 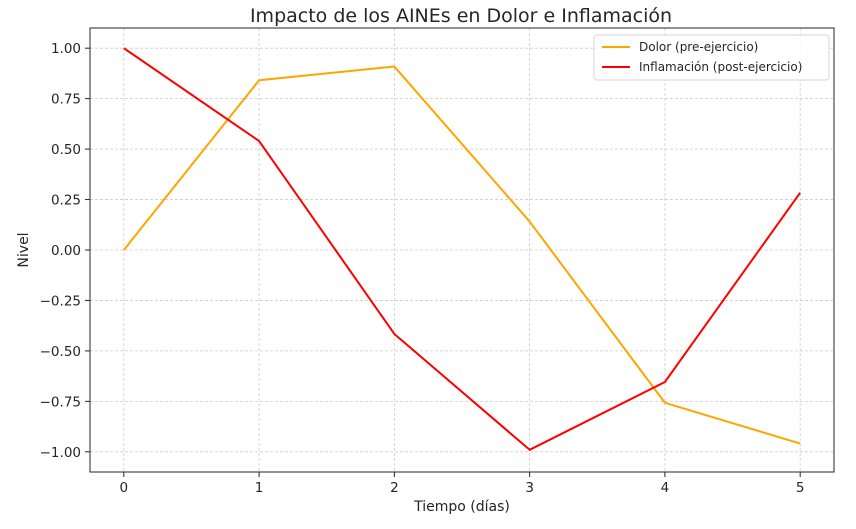 I want to click on y-axis: 1.00 0.75 0.50 0.25 0.00 −0.25 −0.50 −0.75 −1.00, so click(x=65, y=251).